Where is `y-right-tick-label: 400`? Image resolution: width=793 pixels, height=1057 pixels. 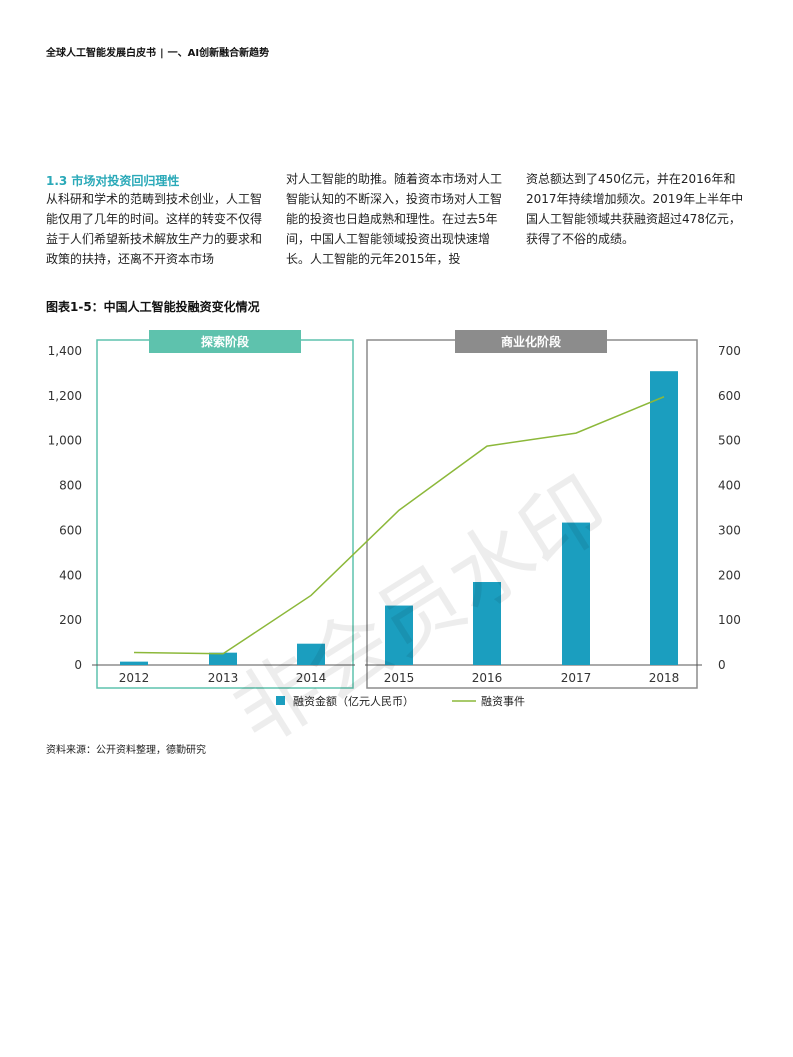
y-right-tick-label: 400 is located at coordinates (729, 486).